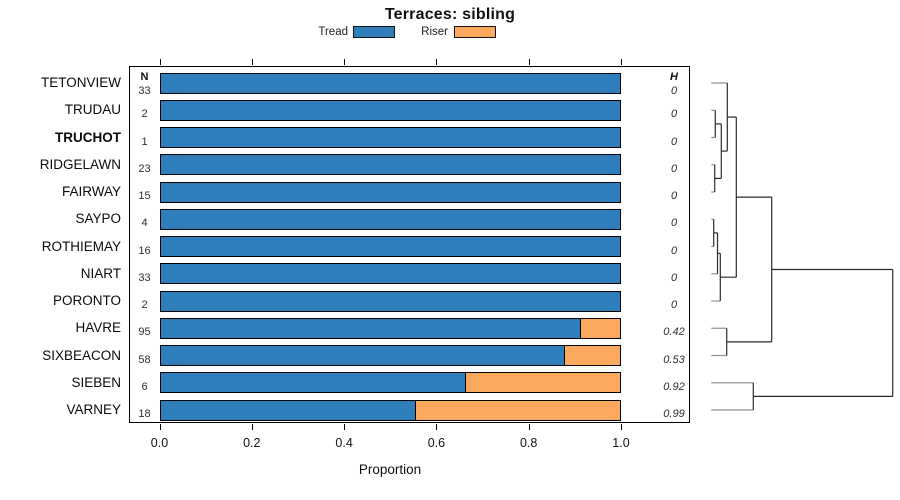 The image size is (900, 500). Describe the element at coordinates (144, 250) in the screenshot. I see `n-value: 16` at that location.